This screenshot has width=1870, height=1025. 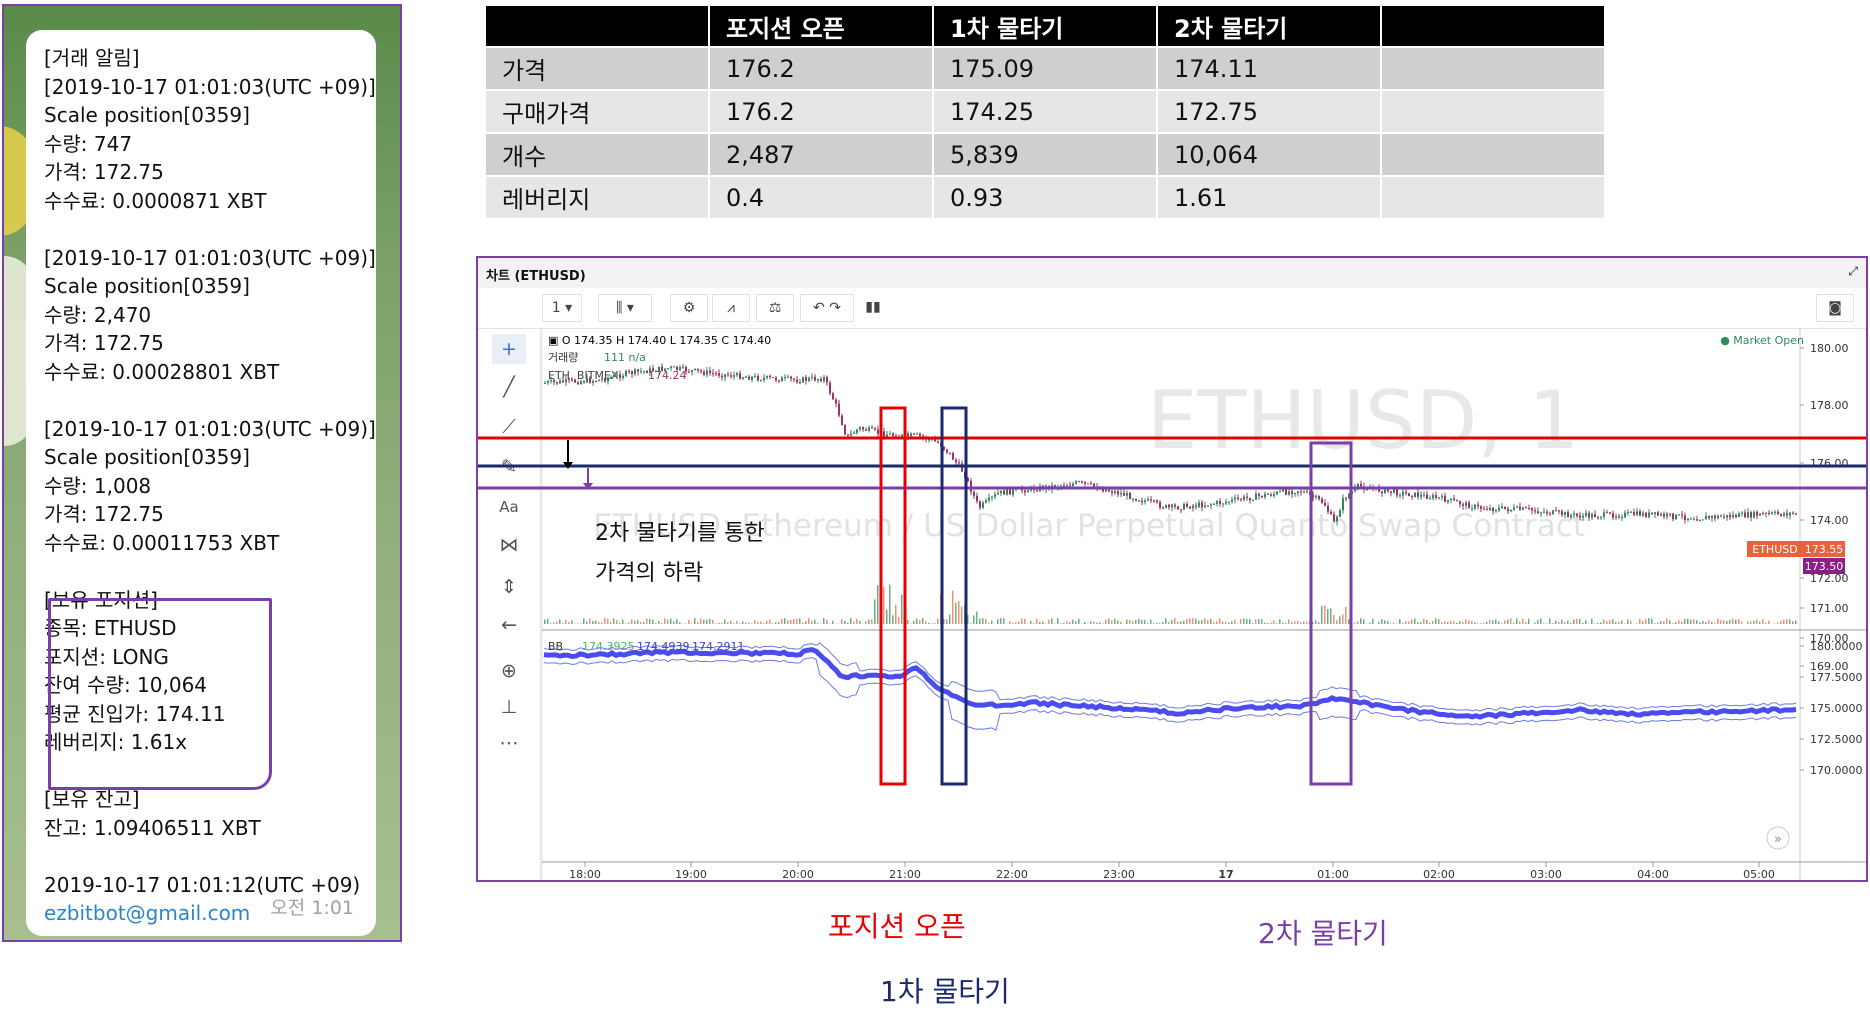 What do you see at coordinates (821, 197) in the screenshot?
I see `table-cell: 0.4` at bounding box center [821, 197].